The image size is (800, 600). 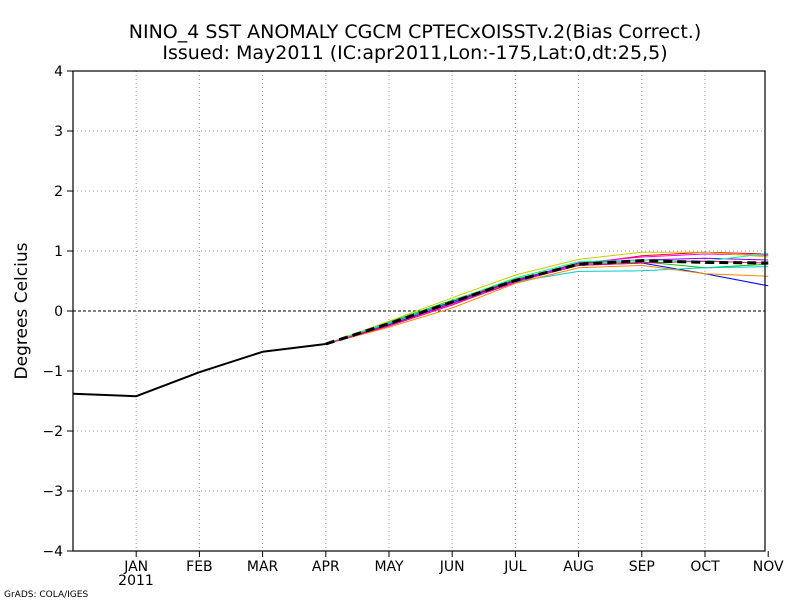 I want to click on y-tick-label: 1, so click(x=58, y=252).